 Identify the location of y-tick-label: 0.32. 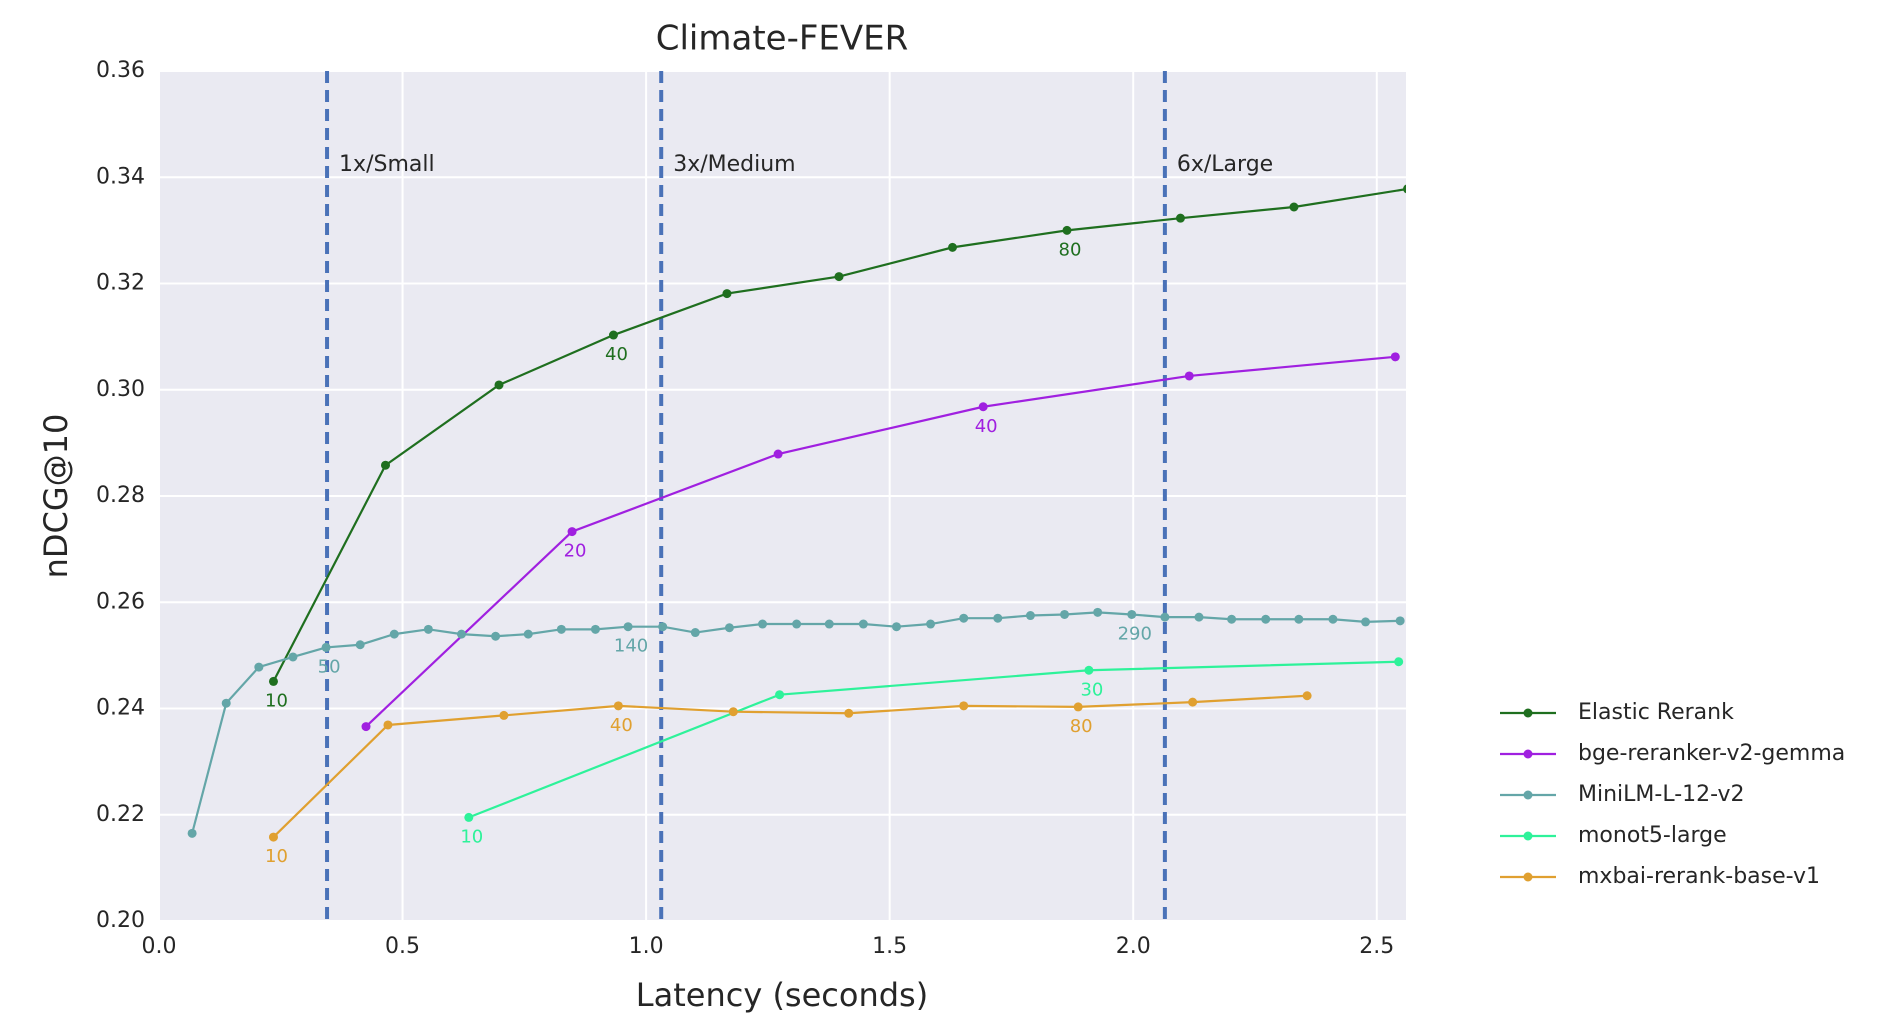
(120, 283).